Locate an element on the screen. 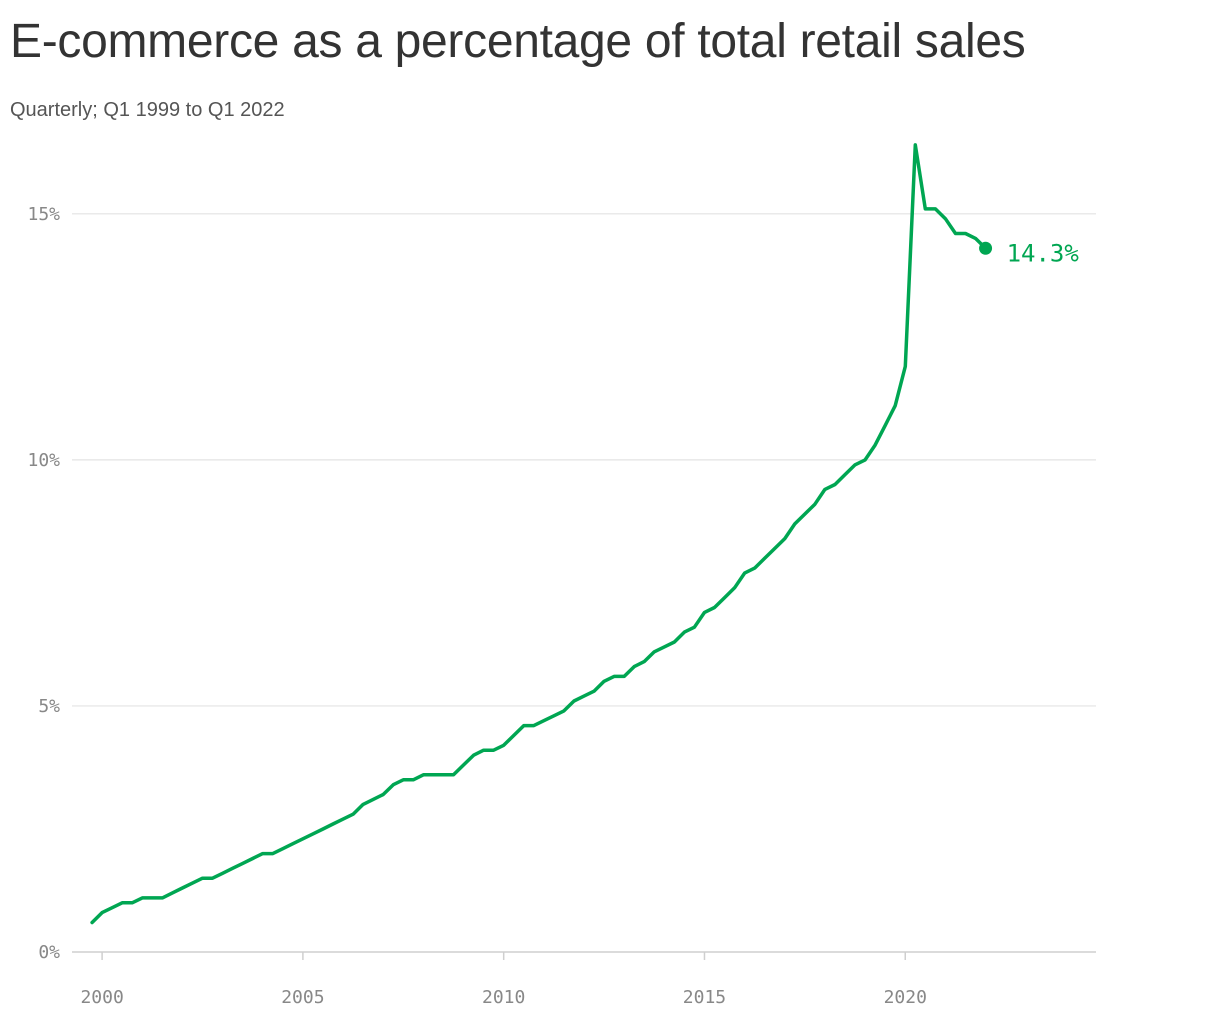 The height and width of the screenshot is (1020, 1220). end-point-marker is located at coordinates (986, 248).